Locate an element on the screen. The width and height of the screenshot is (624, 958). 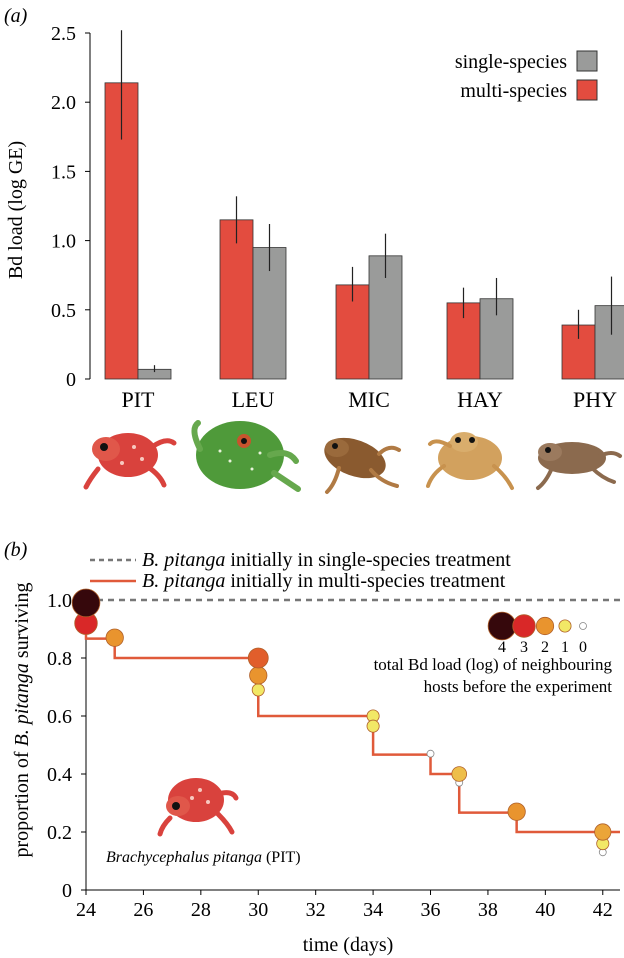
frog-hay-image is located at coordinates (470, 461).